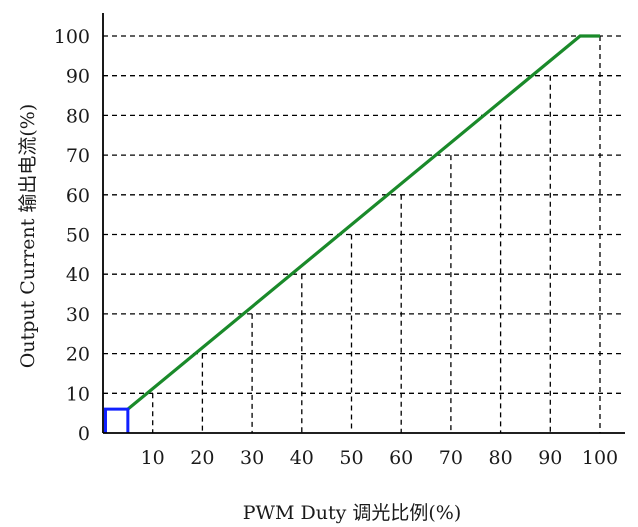 Image resolution: width=638 pixels, height=527 pixels. Describe the element at coordinates (84, 434) in the screenshot. I see `y-tick-label-0: 0` at that location.